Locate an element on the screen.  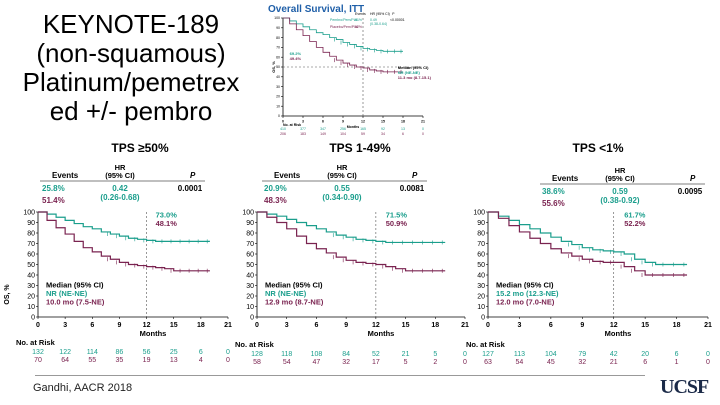
label-pembro-rate: 69.2% is located at coordinates (296, 53).